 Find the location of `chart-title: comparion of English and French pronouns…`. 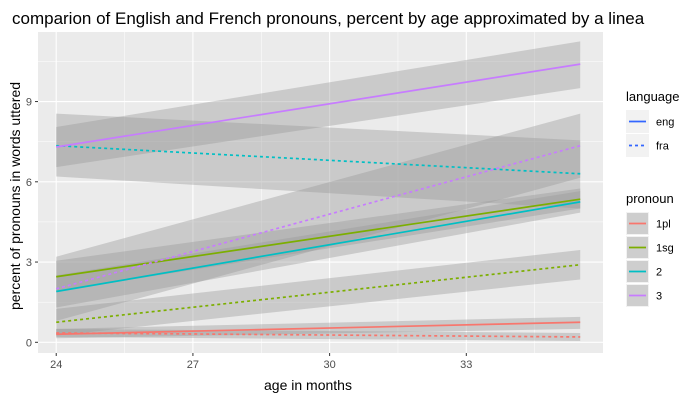

chart-title: comparion of English and French pronouns… is located at coordinates (328, 18).